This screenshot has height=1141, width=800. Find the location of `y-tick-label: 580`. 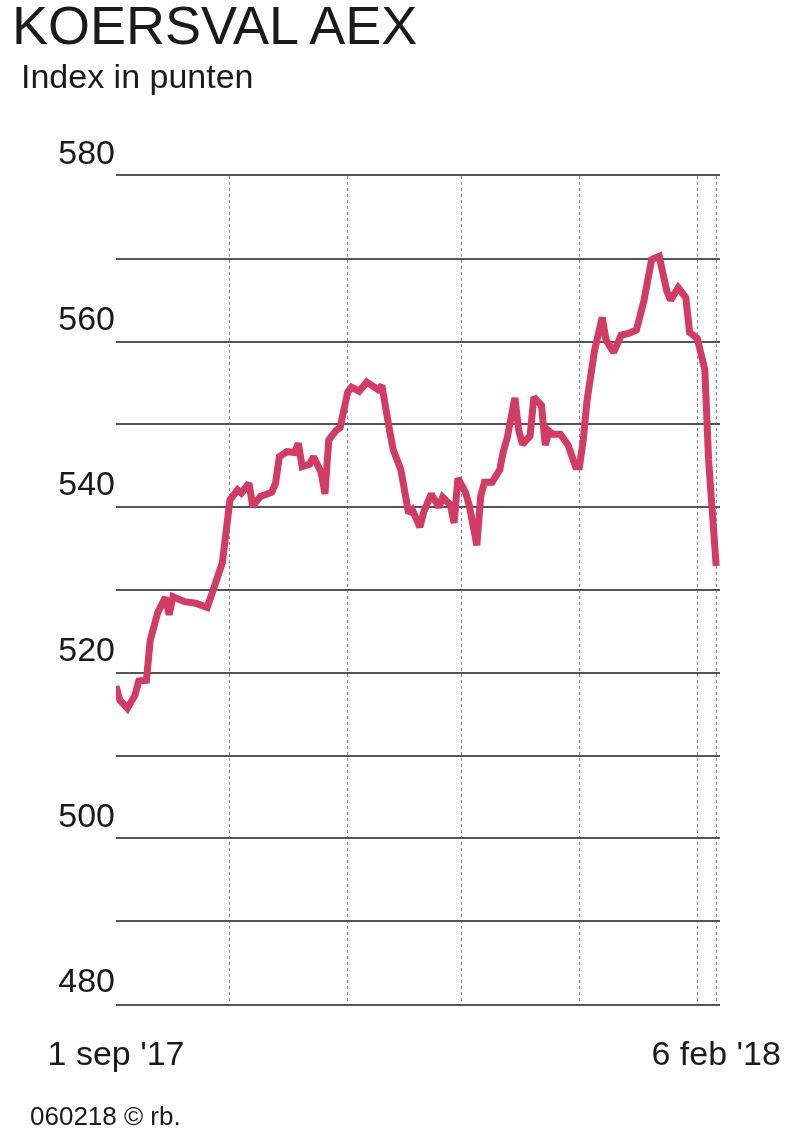

y-tick-label: 580 is located at coordinates (86, 152).